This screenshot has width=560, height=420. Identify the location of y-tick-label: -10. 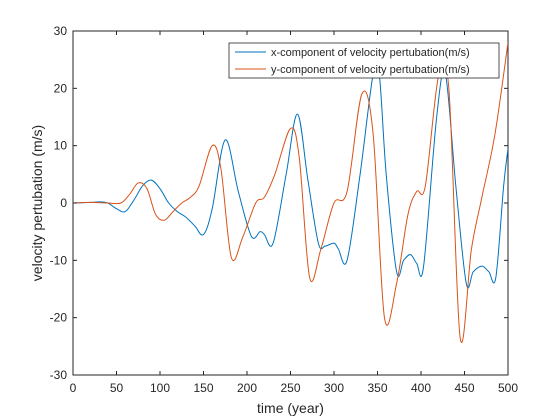
(59, 260).